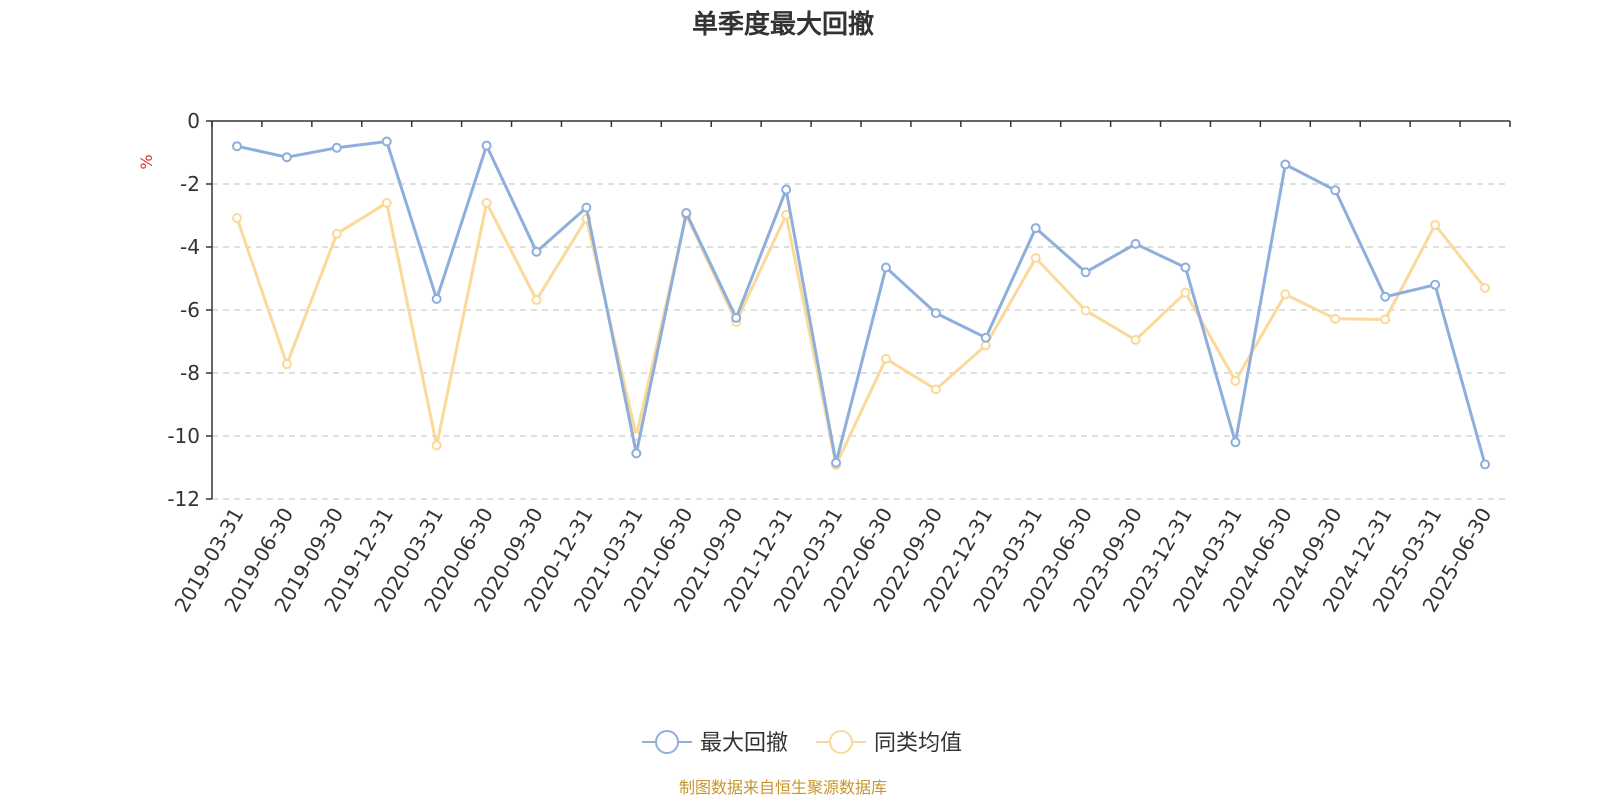  What do you see at coordinates (193, 121) in the screenshot?
I see `y-tick-label: 0` at bounding box center [193, 121].